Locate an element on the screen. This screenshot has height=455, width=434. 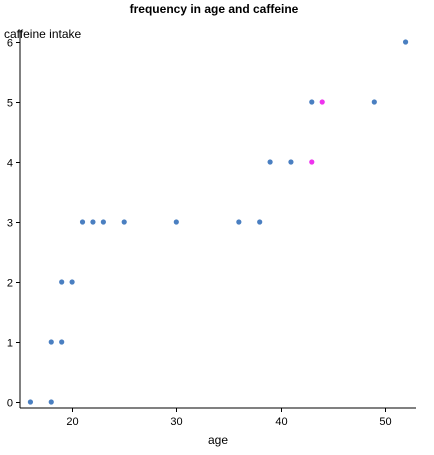
y-axis-title: caffeine intake is located at coordinates (42, 34).